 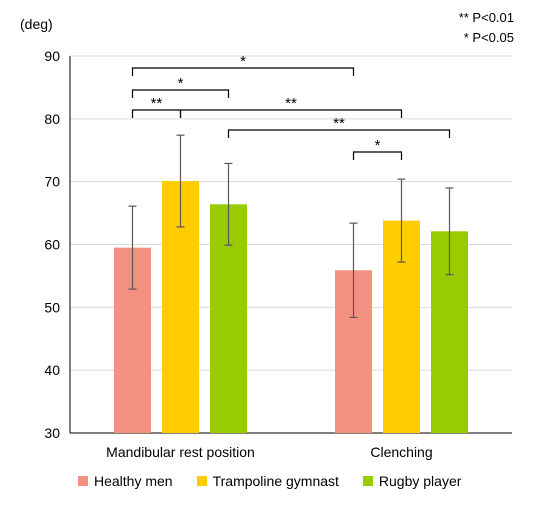 I want to click on significance-note-p001: ** P<0.01, so click(x=486, y=17).